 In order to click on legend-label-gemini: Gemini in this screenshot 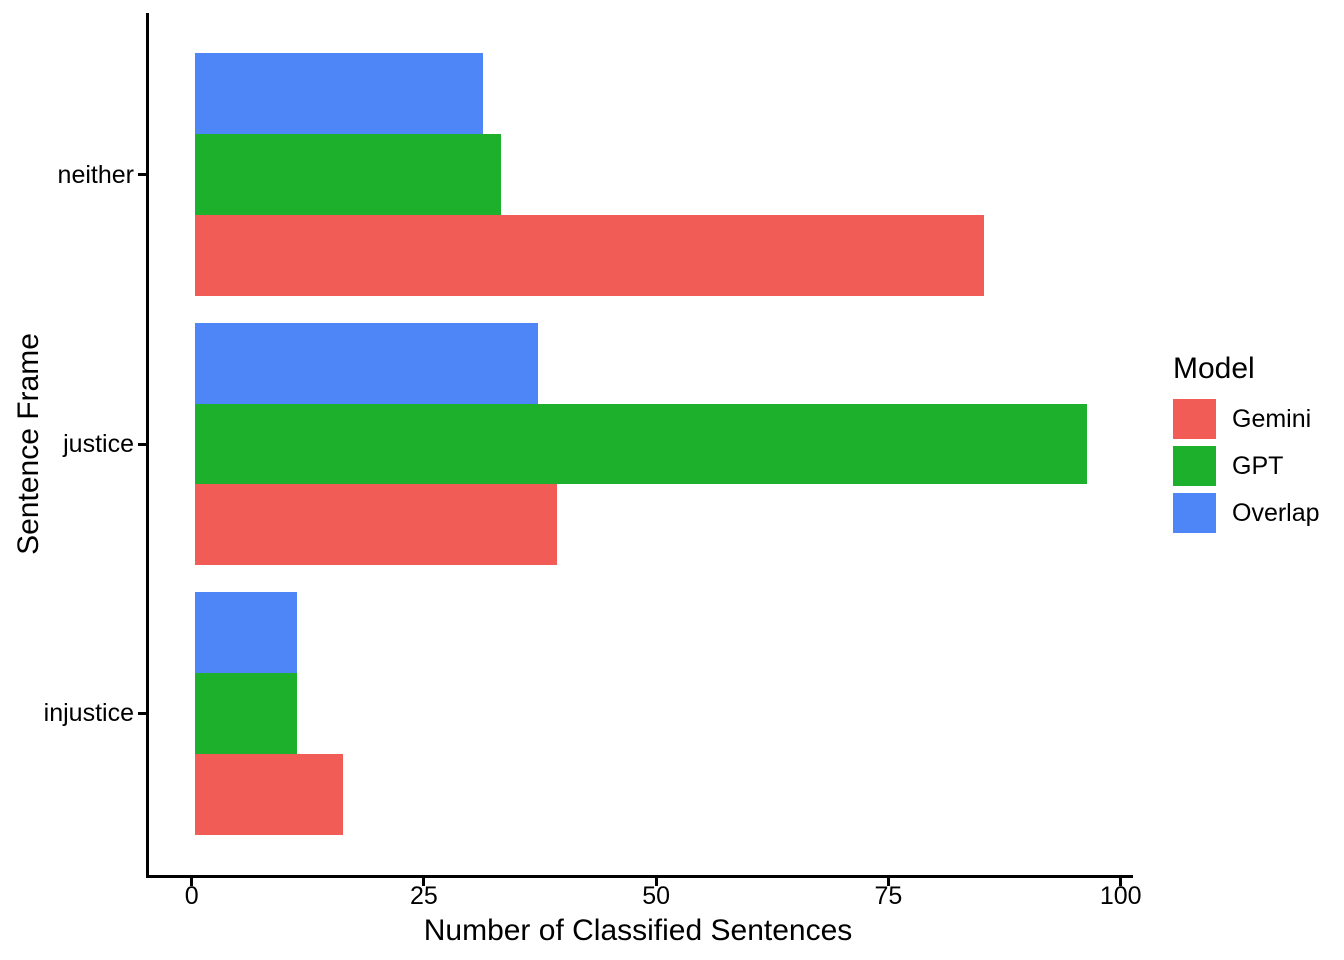, I will do `click(1272, 419)`.